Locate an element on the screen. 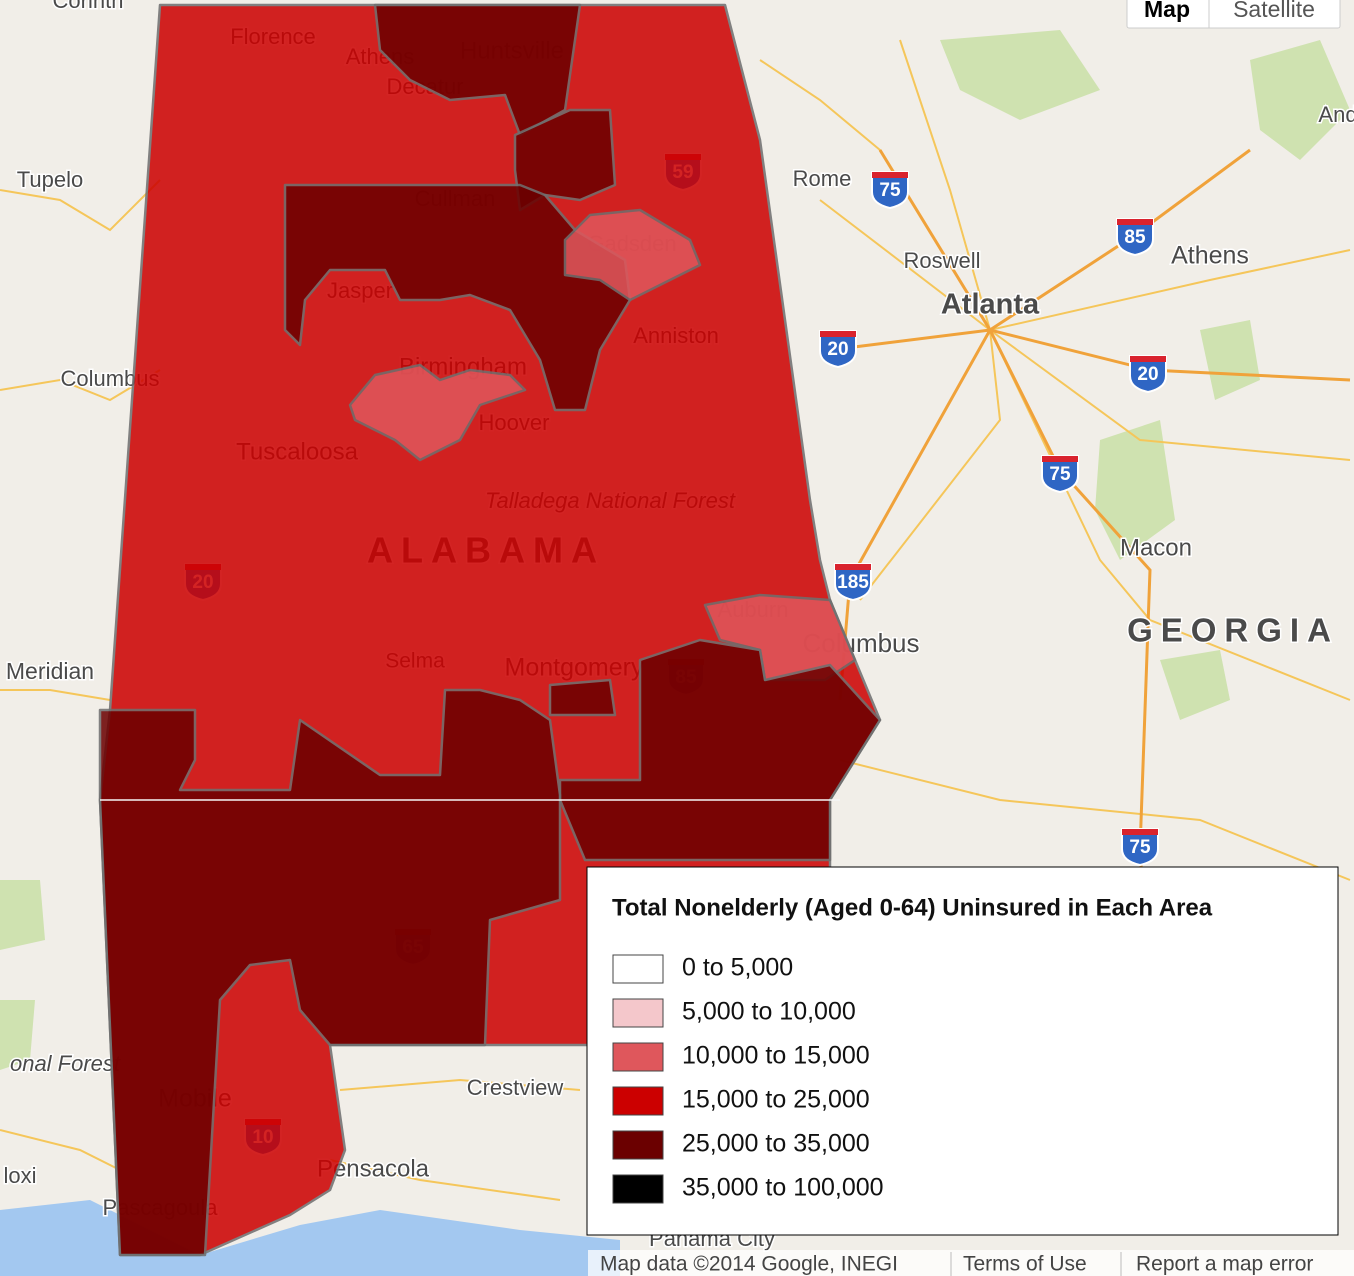 The image size is (1354, 1276). legend-label: 15,000 to 25,000 is located at coordinates (776, 1100).